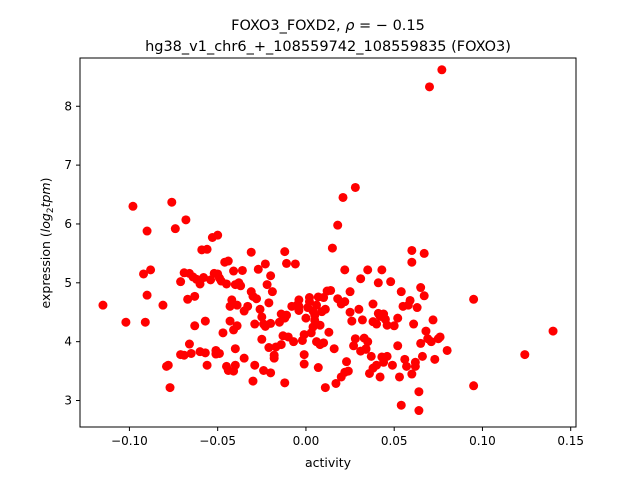 Image resolution: width=640 pixels, height=480 pixels. I want to click on x-axis-ticks: −0.10 −0.05 0.00 0.05 0.10 0.15, so click(347, 437).